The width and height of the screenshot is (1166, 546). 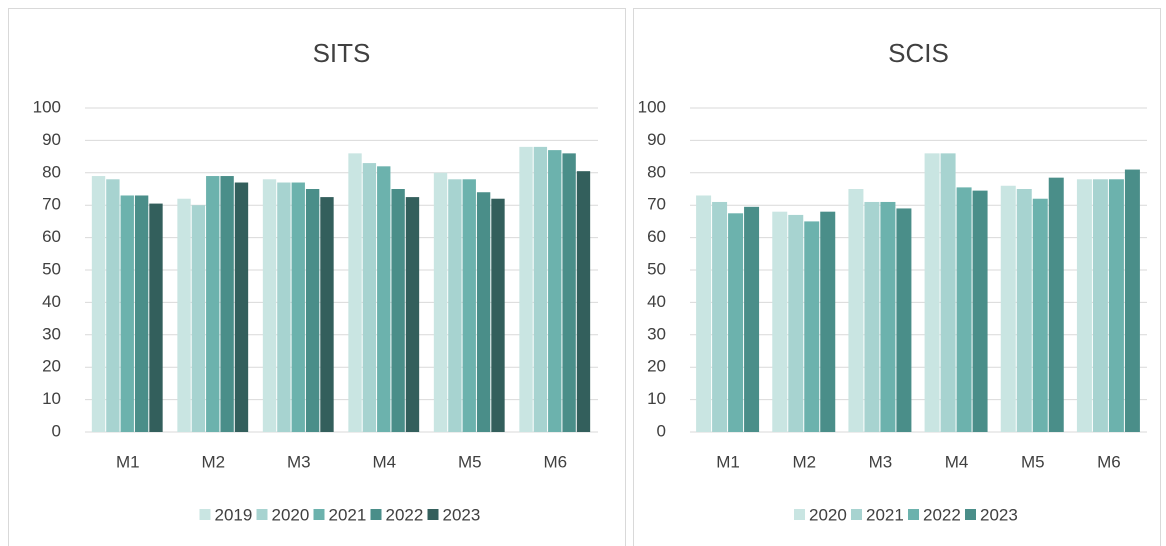 I want to click on x-tick-label: M4, so click(x=384, y=461).